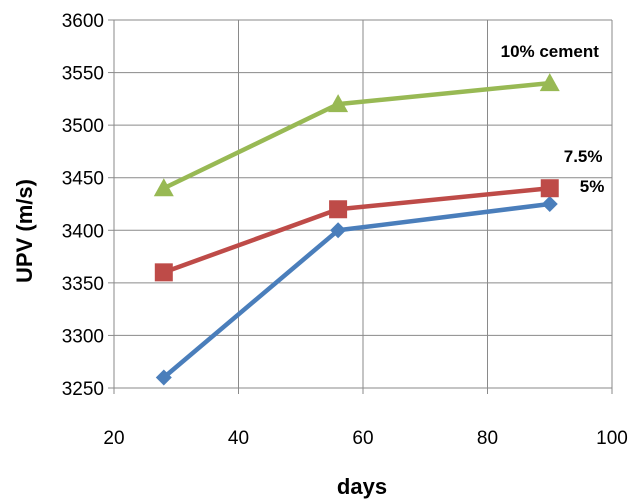 This screenshot has width=630, height=502. I want to click on x-tick-label: 20, so click(113, 438).